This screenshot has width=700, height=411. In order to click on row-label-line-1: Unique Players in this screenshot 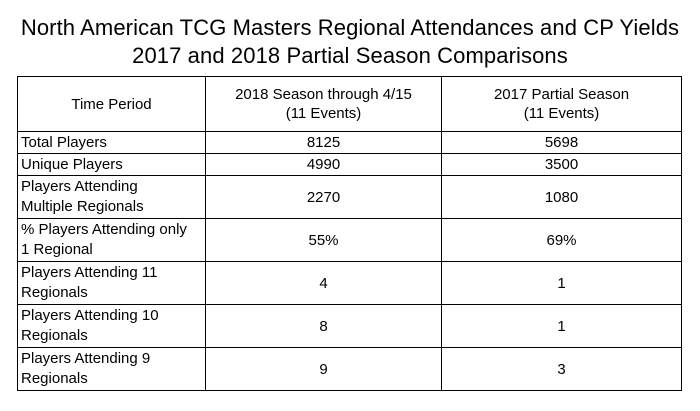, I will do `click(72, 164)`.